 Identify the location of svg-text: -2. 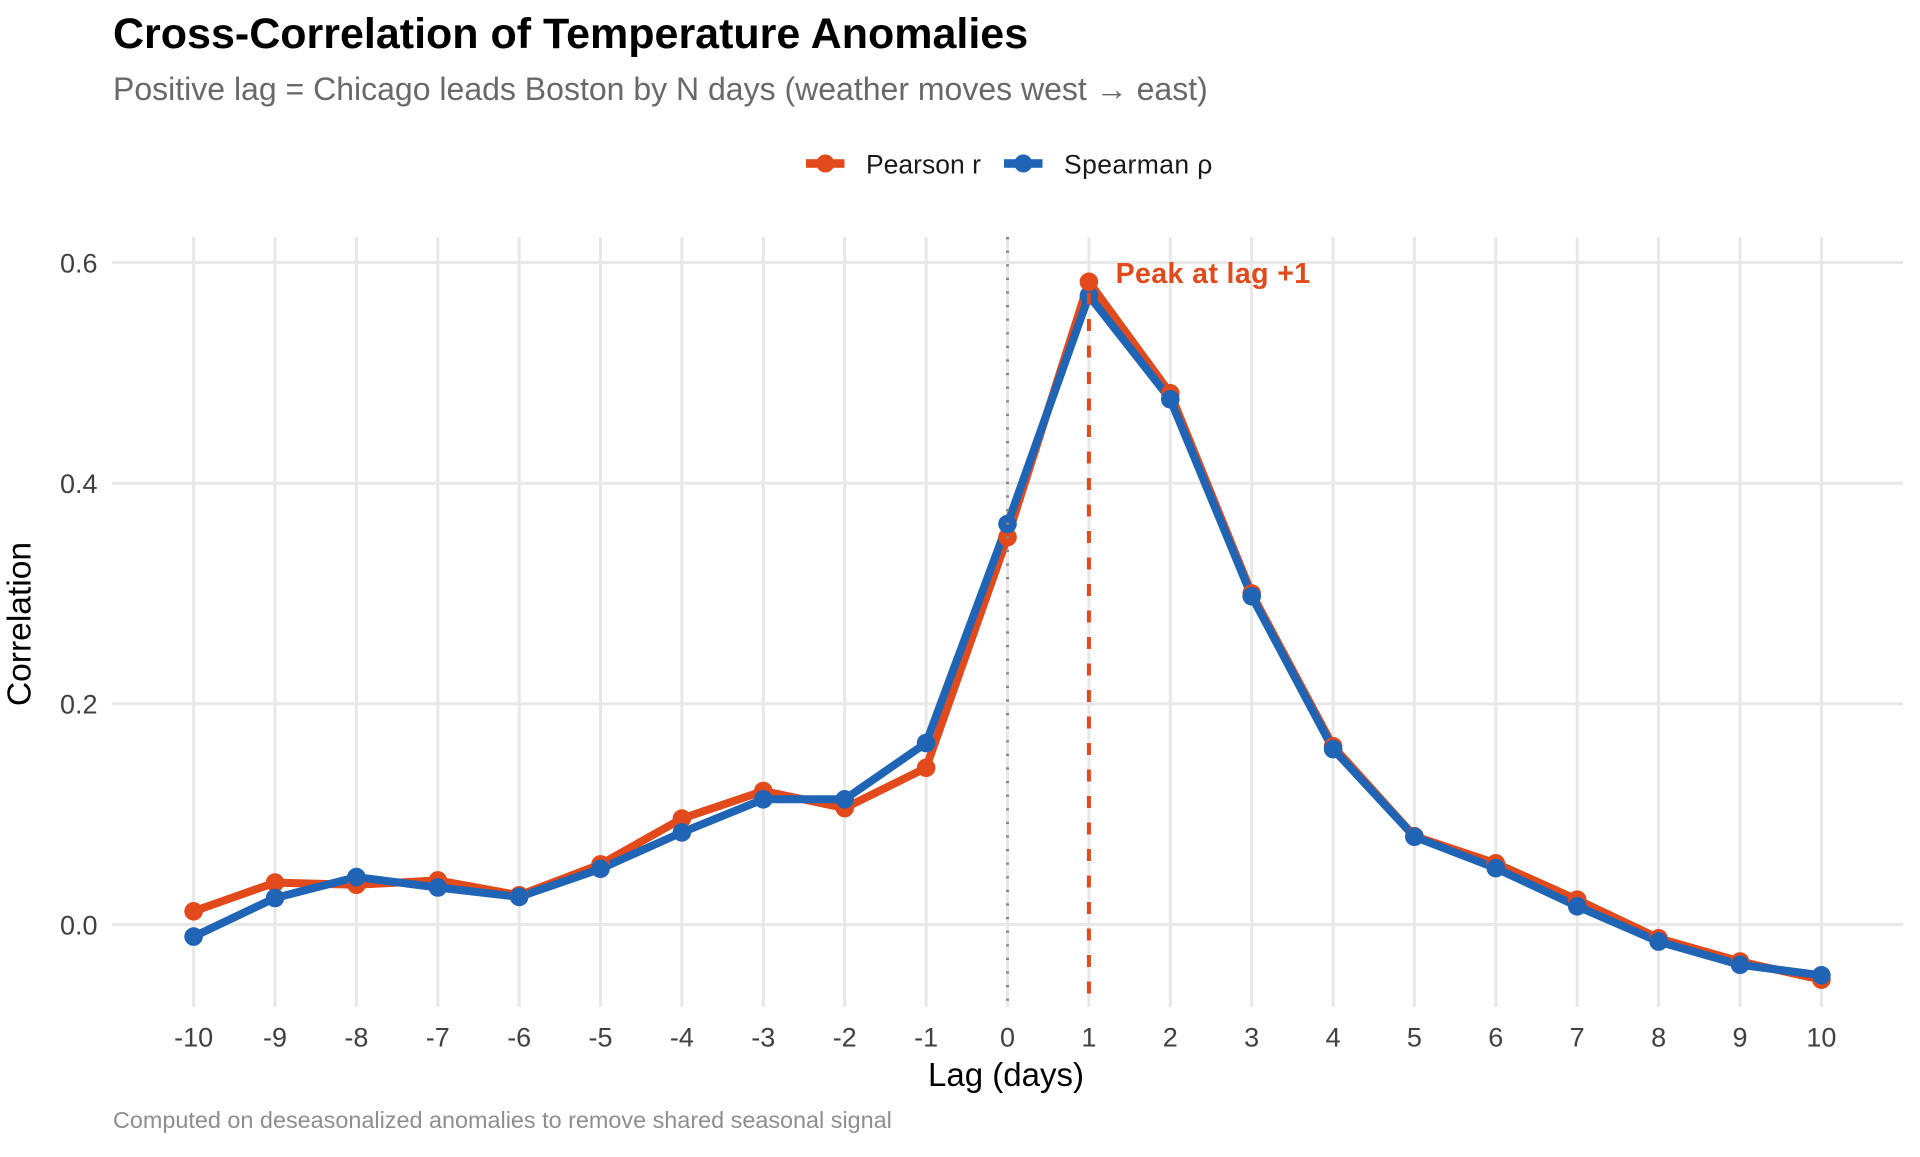
(845, 1038).